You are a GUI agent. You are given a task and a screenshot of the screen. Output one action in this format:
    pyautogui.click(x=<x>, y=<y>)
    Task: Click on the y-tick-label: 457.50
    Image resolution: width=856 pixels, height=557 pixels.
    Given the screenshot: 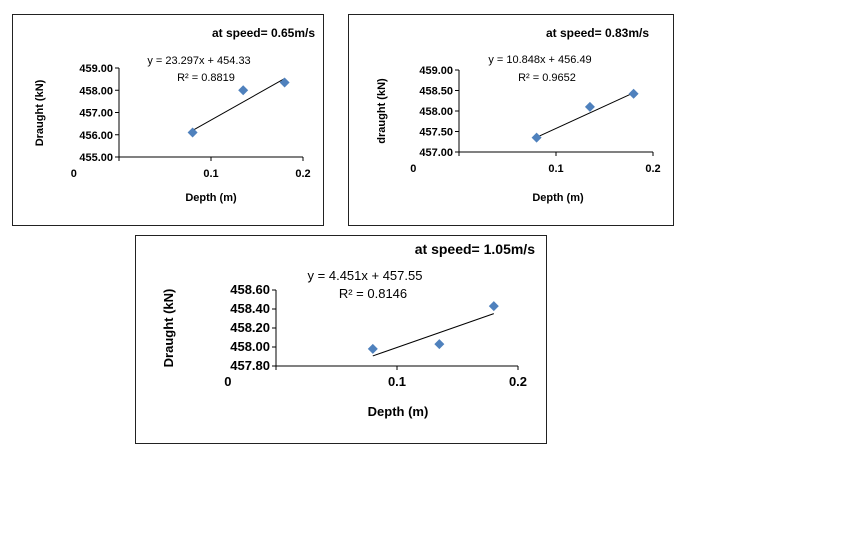 What is the action you would take?
    pyautogui.click(x=436, y=133)
    